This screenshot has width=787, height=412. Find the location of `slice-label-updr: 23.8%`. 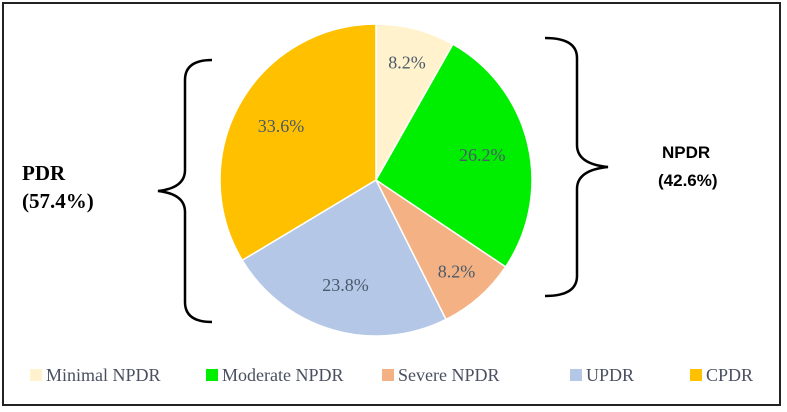

slice-label-updr: 23.8% is located at coordinates (345, 285).